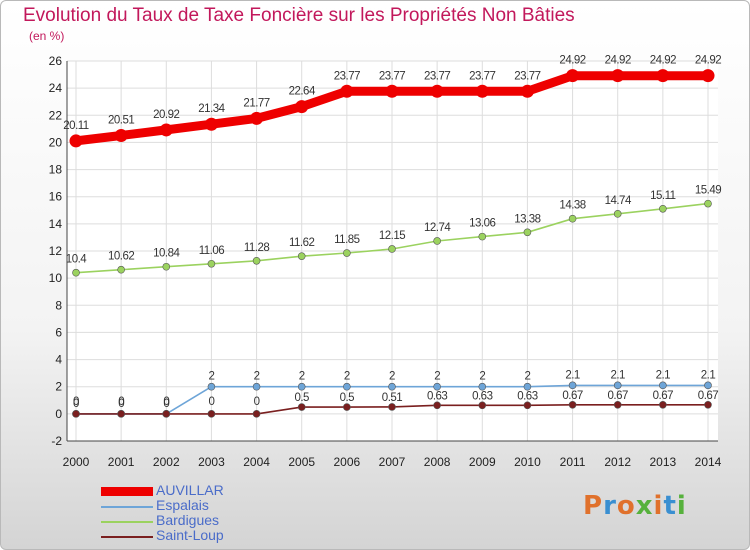 Image resolution: width=750 pixels, height=550 pixels. Describe the element at coordinates (166, 254) in the screenshot. I see `data-label-bardigues: 10.84` at that location.